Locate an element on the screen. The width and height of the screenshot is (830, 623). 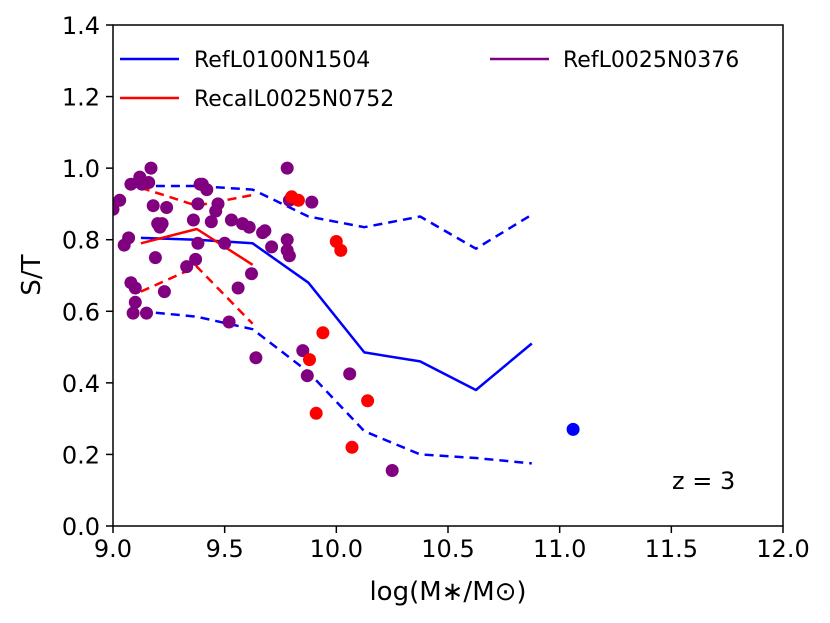
y-tick-label: 1.2 is located at coordinates (81, 98).